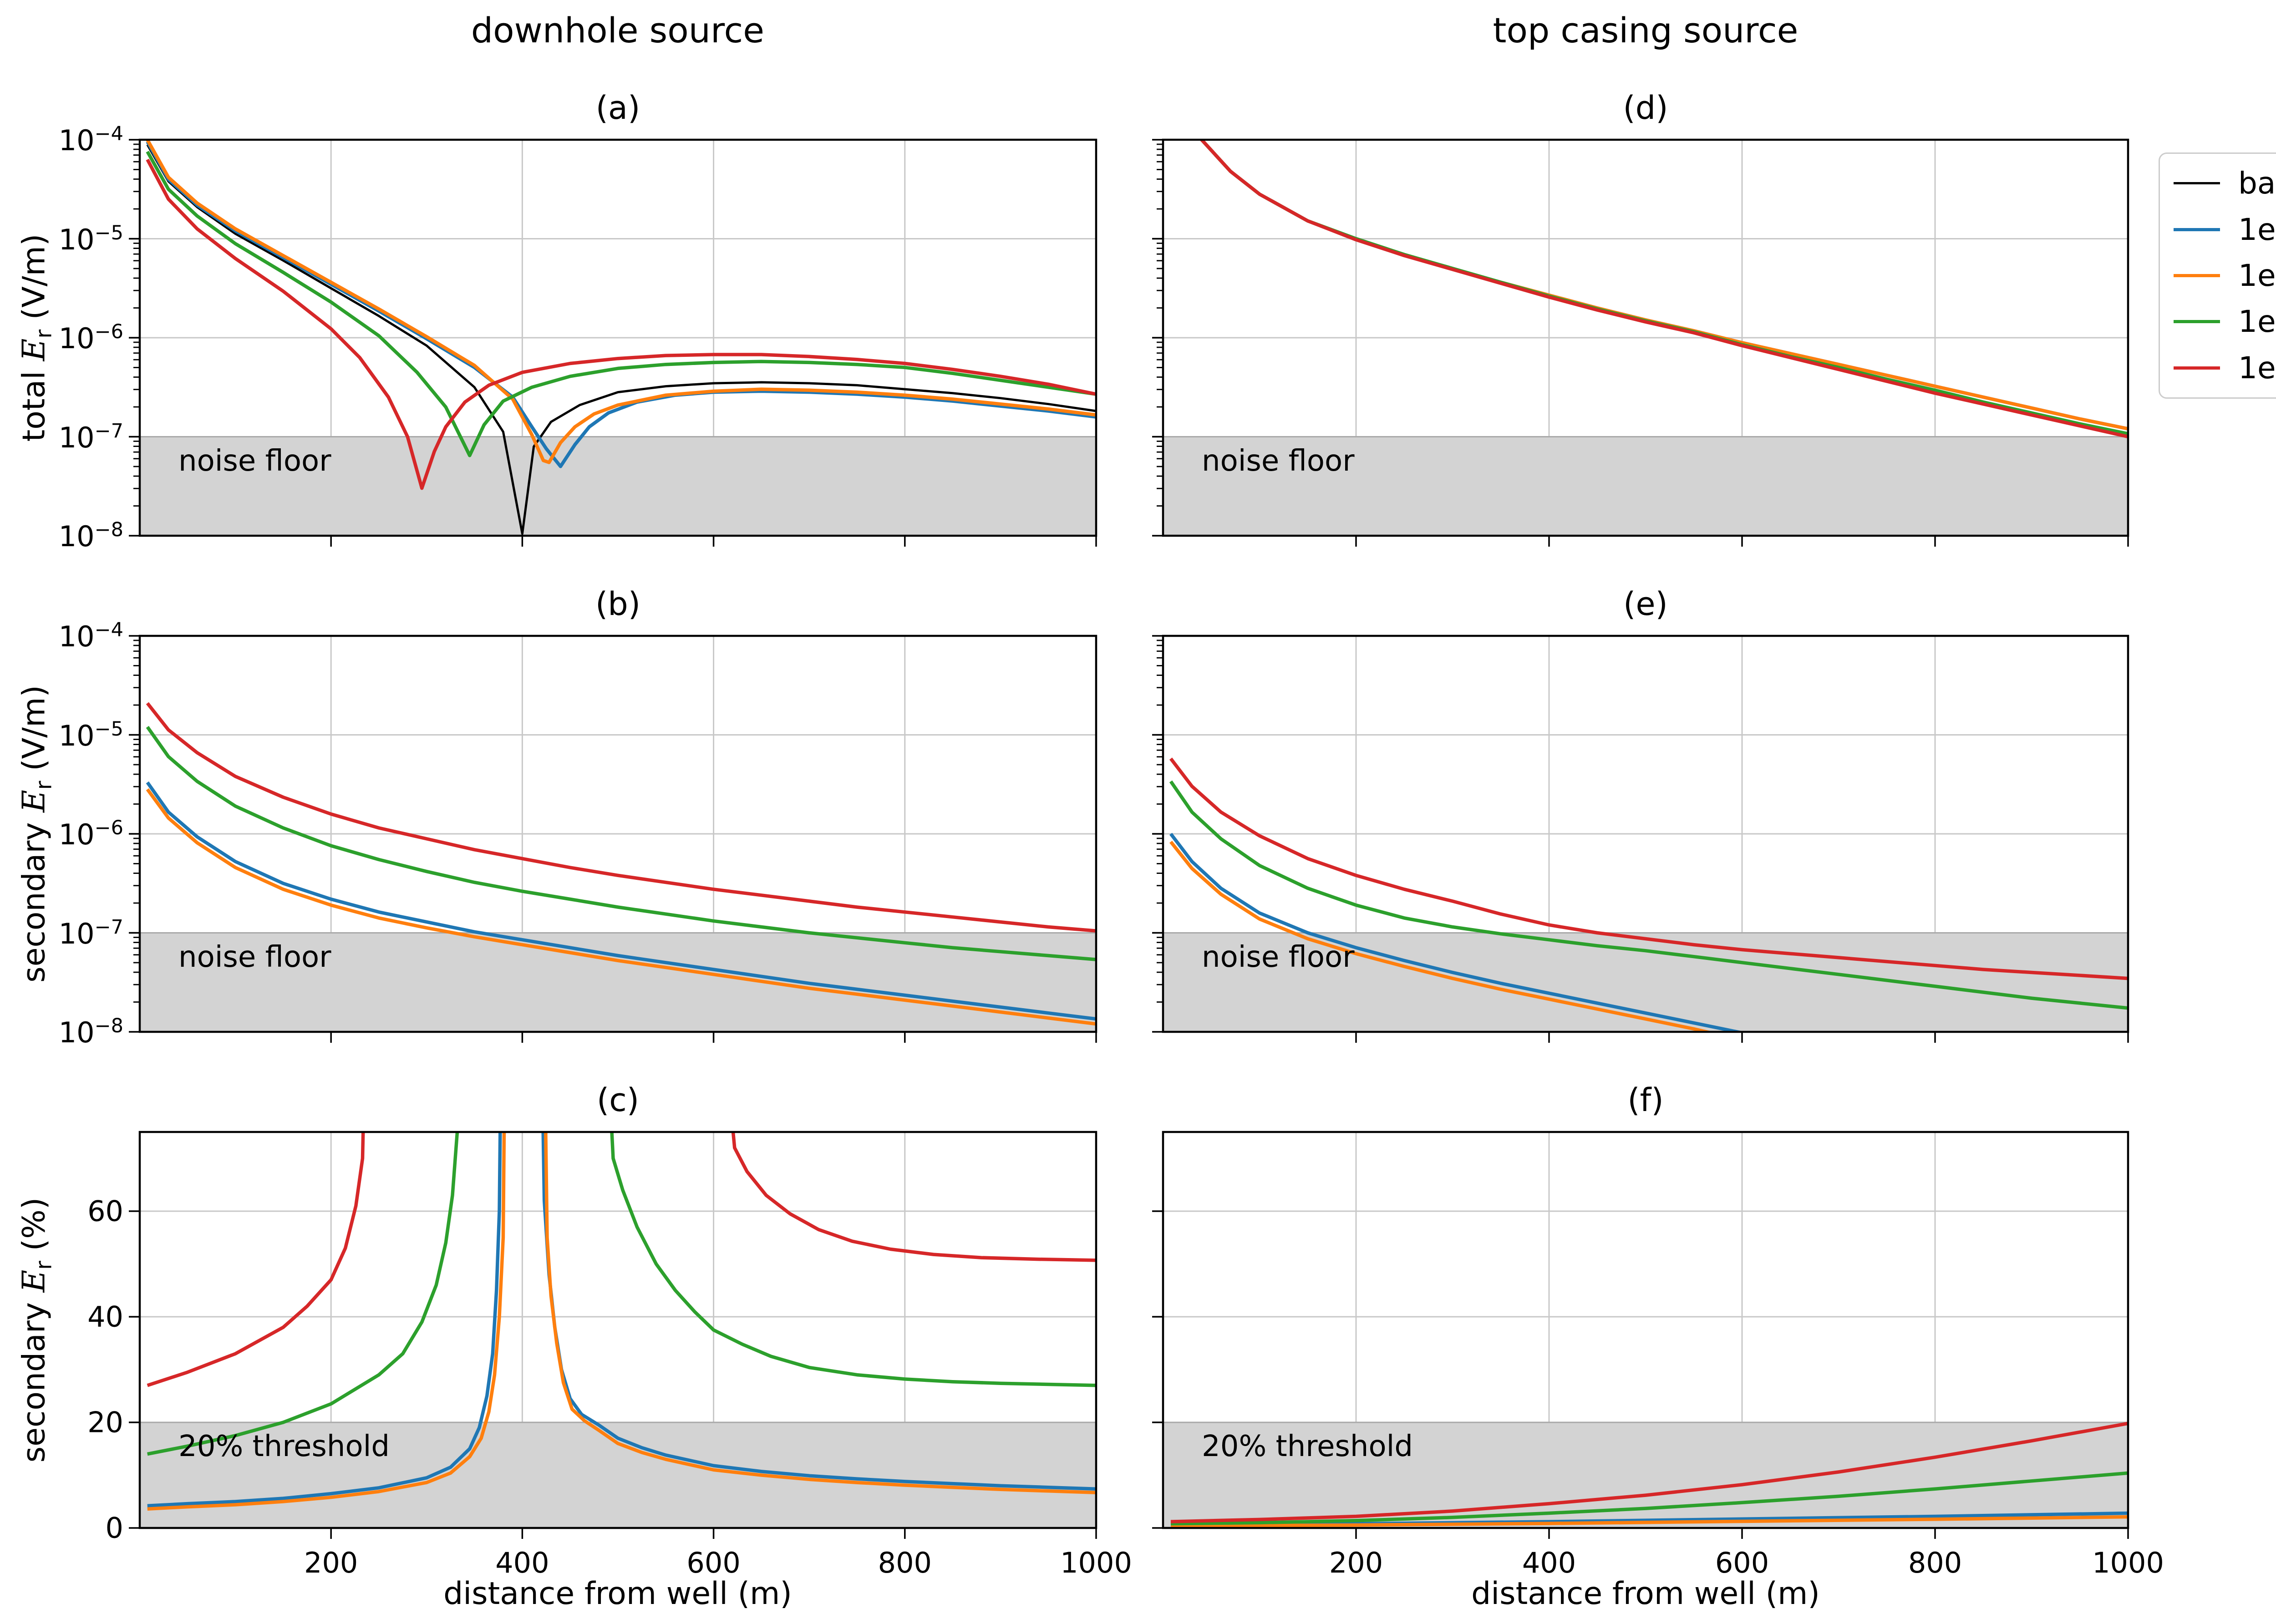 The height and width of the screenshot is (1624, 2276). What do you see at coordinates (1645, 30) in the screenshot?
I see `column-title-top-casing: top casing source` at bounding box center [1645, 30].